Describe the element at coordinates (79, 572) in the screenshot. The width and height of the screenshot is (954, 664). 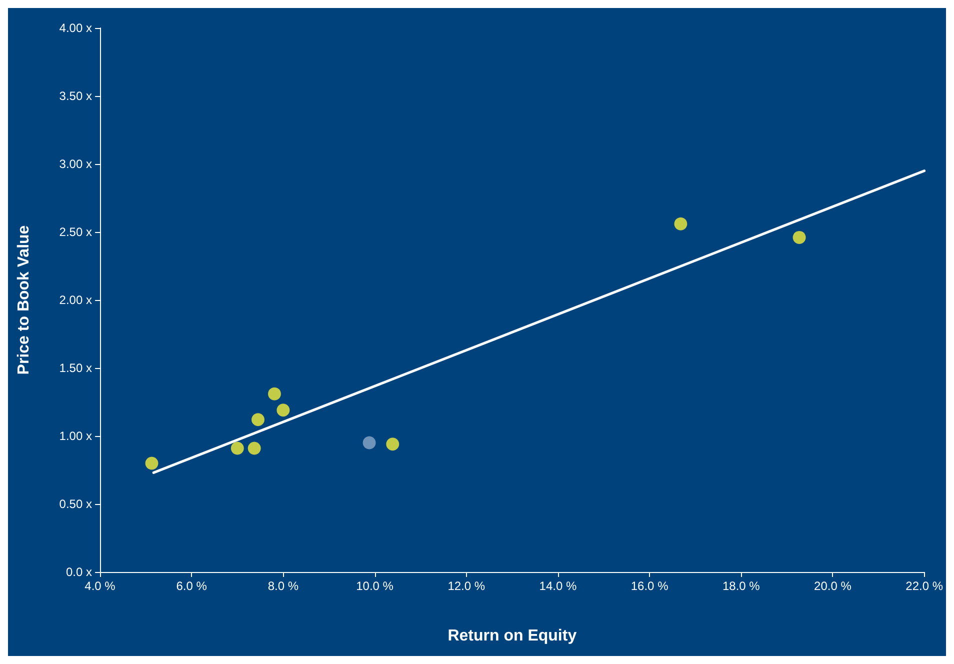
I see `y-tick-label: 0.0 x` at that location.